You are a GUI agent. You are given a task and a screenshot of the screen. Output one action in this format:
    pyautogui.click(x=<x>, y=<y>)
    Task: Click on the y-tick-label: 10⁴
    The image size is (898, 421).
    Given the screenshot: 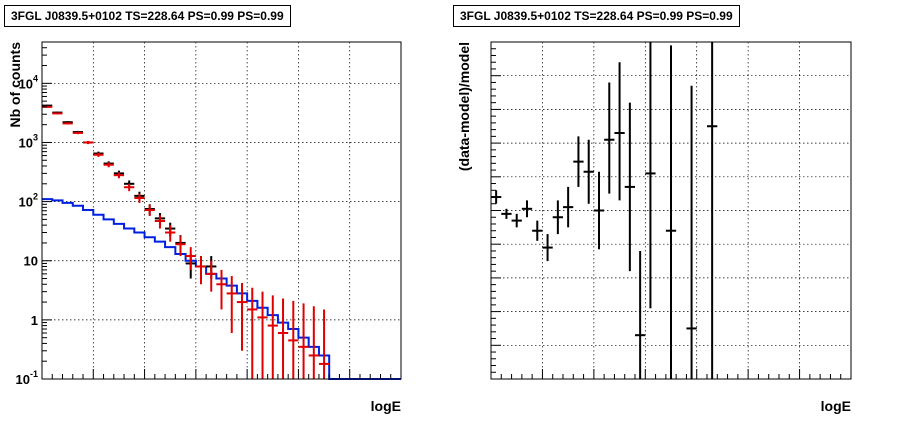 What is the action you would take?
    pyautogui.click(x=28, y=82)
    